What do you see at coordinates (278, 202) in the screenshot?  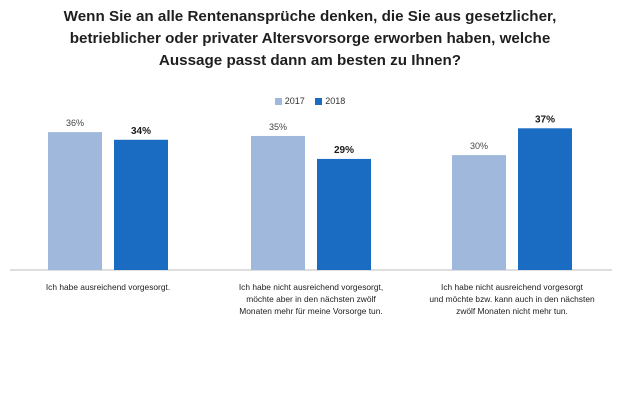 I see `bar-2017-cat2` at bounding box center [278, 202].